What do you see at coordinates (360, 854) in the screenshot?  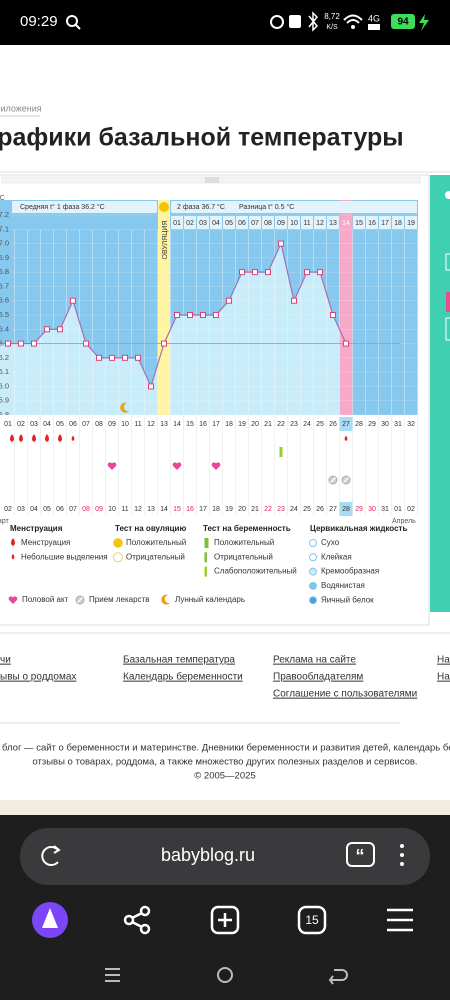 I see `reader-button` at bounding box center [360, 854].